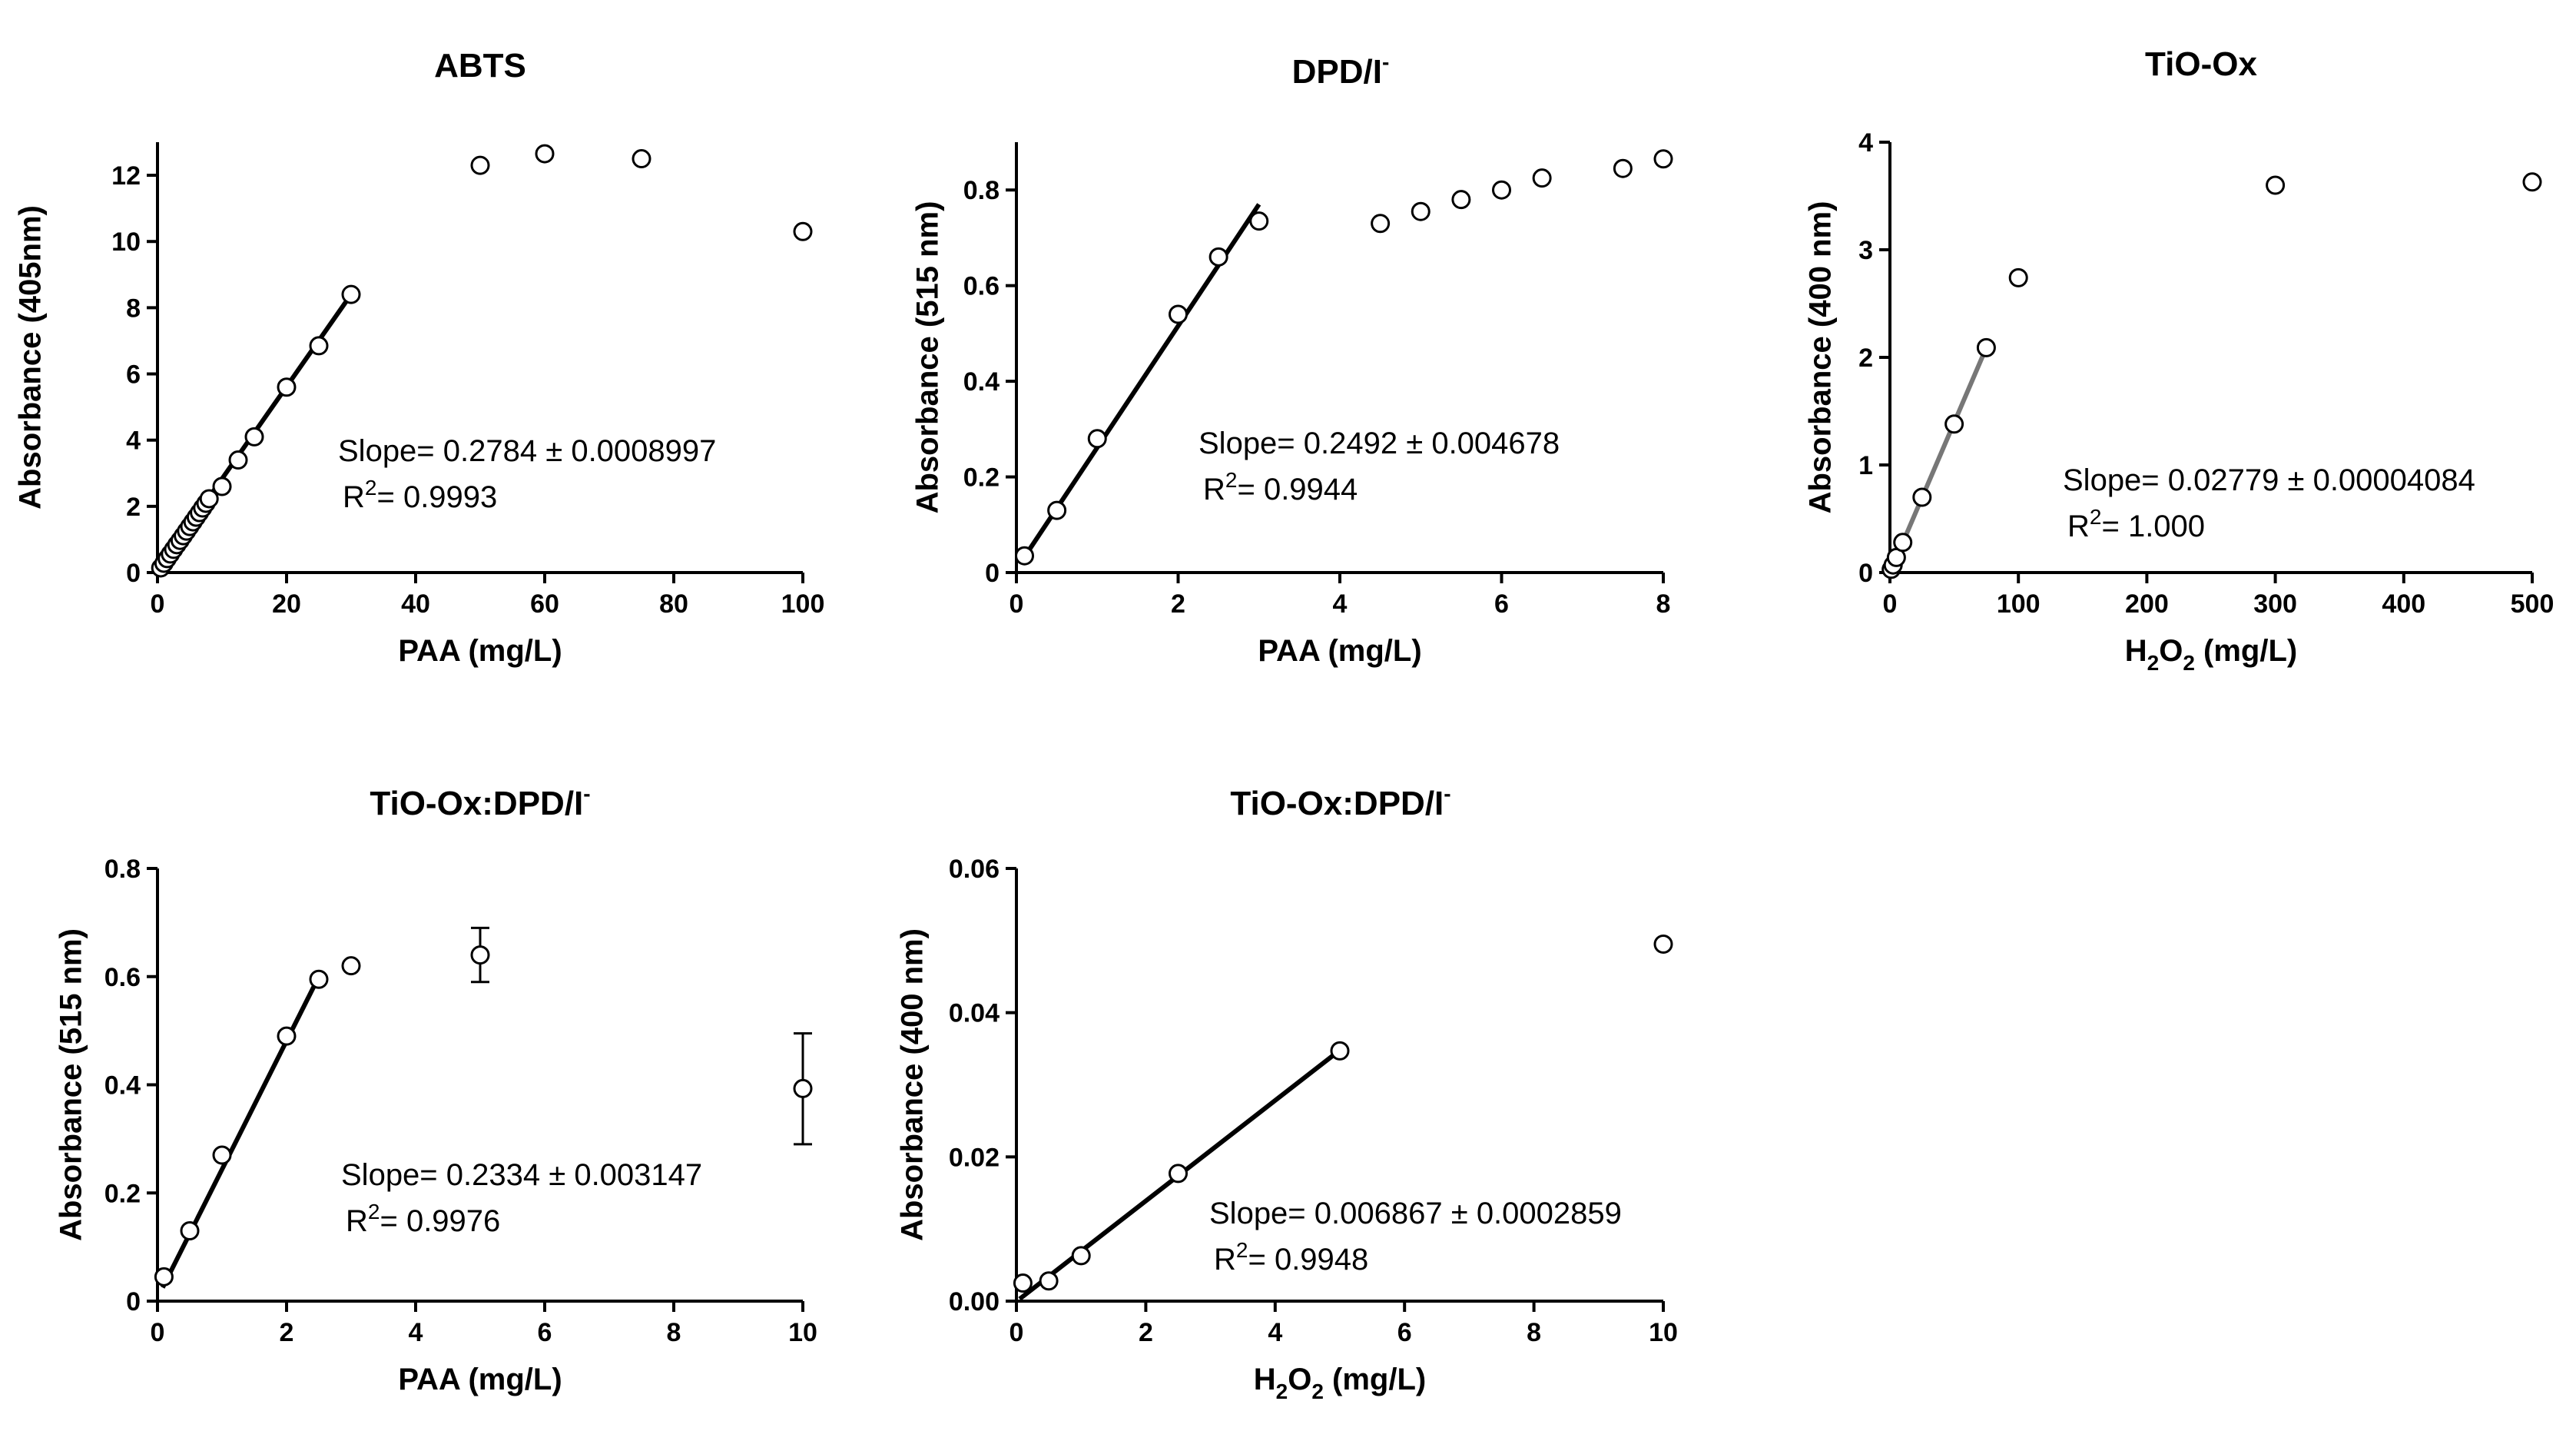 The image size is (2576, 1431). Describe the element at coordinates (2321, 480) in the screenshot. I see `slope-value: 0.02779 ± 0.00004084` at that location.